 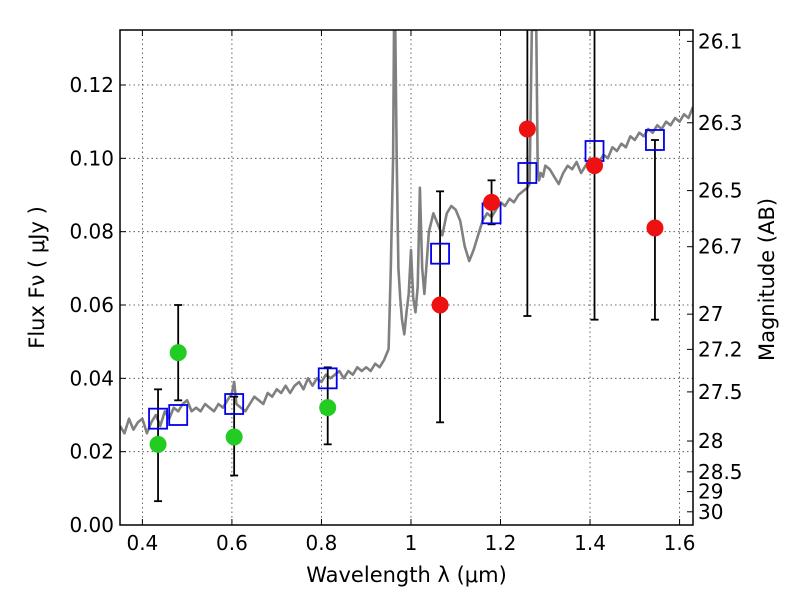 I want to click on right-tick-label: 28.5, so click(x=720, y=472).